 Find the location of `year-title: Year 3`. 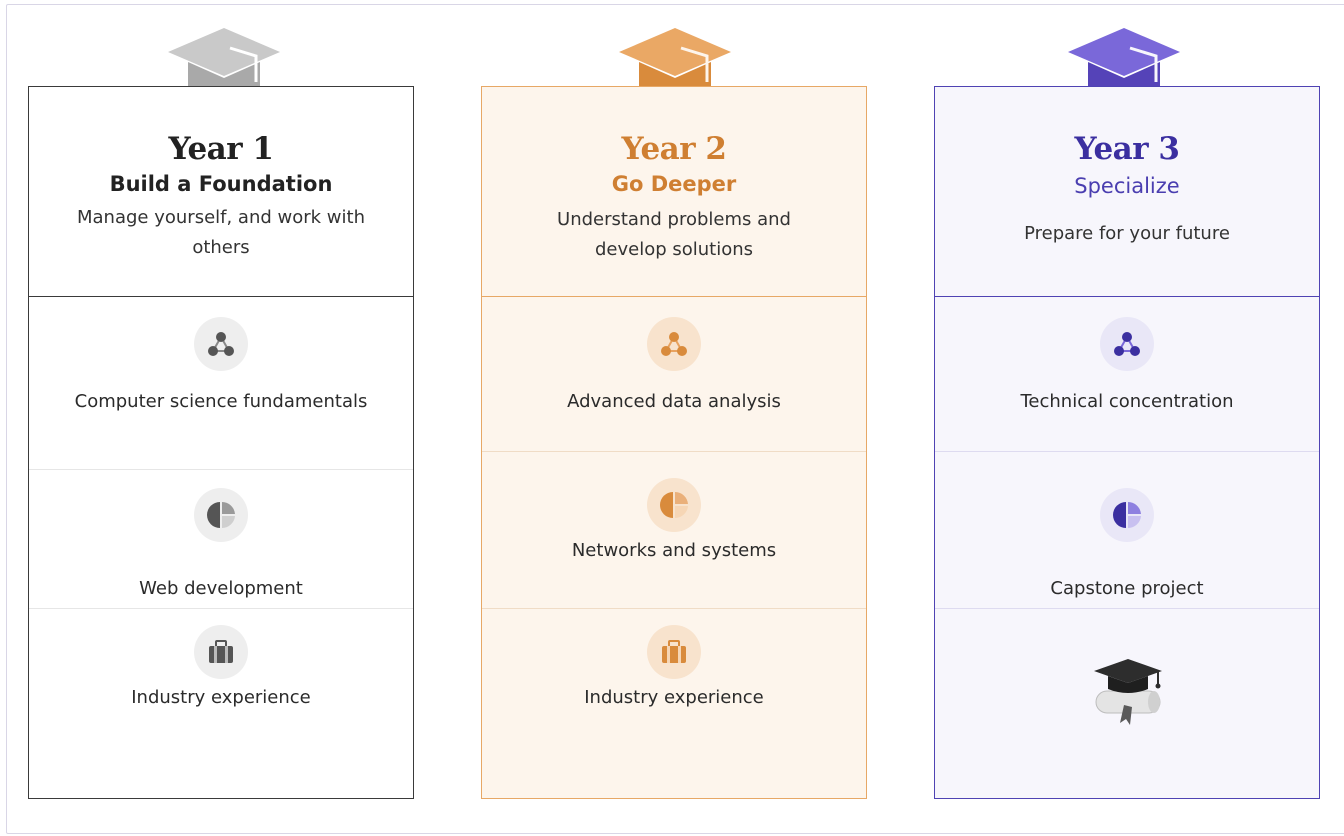

year-title: Year 3 is located at coordinates (1127, 149).